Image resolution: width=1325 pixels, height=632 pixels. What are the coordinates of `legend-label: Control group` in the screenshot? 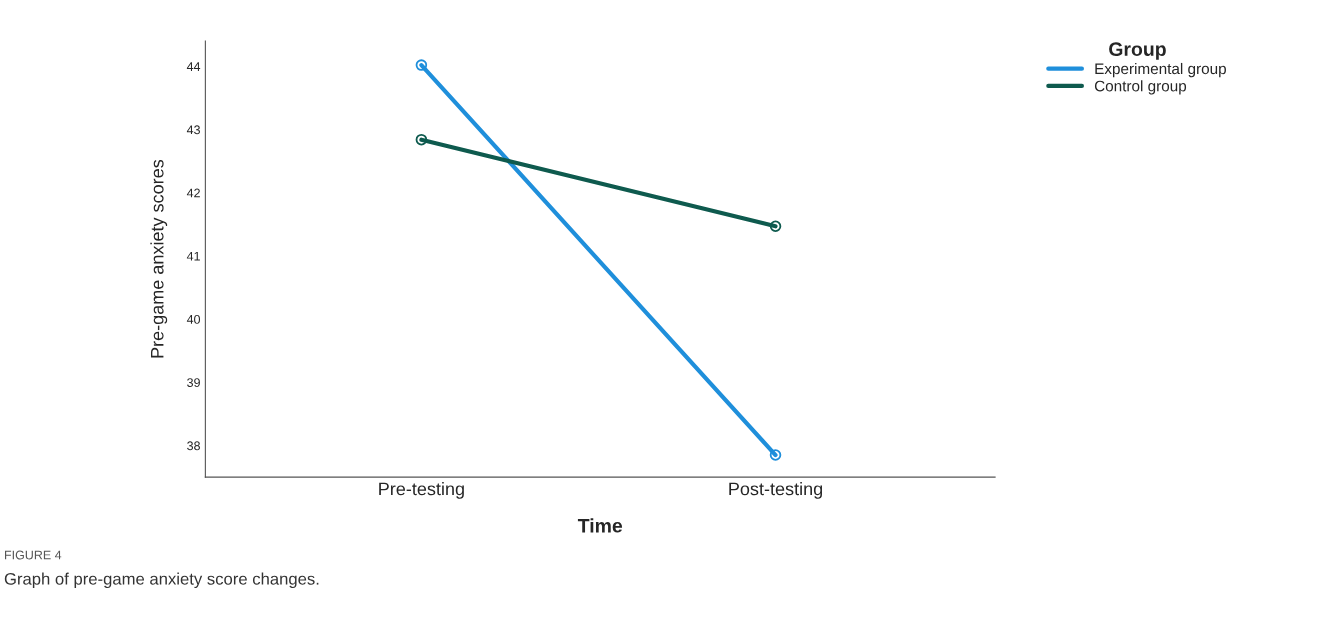 It's located at (1140, 87).